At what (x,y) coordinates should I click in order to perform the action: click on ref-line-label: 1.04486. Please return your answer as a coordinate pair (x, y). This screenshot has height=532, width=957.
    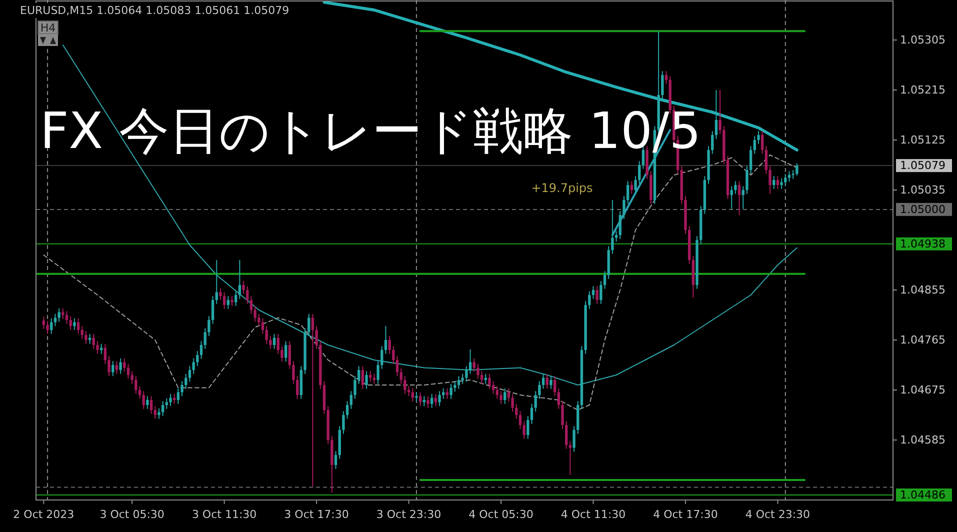
    Looking at the image, I should click on (923, 495).